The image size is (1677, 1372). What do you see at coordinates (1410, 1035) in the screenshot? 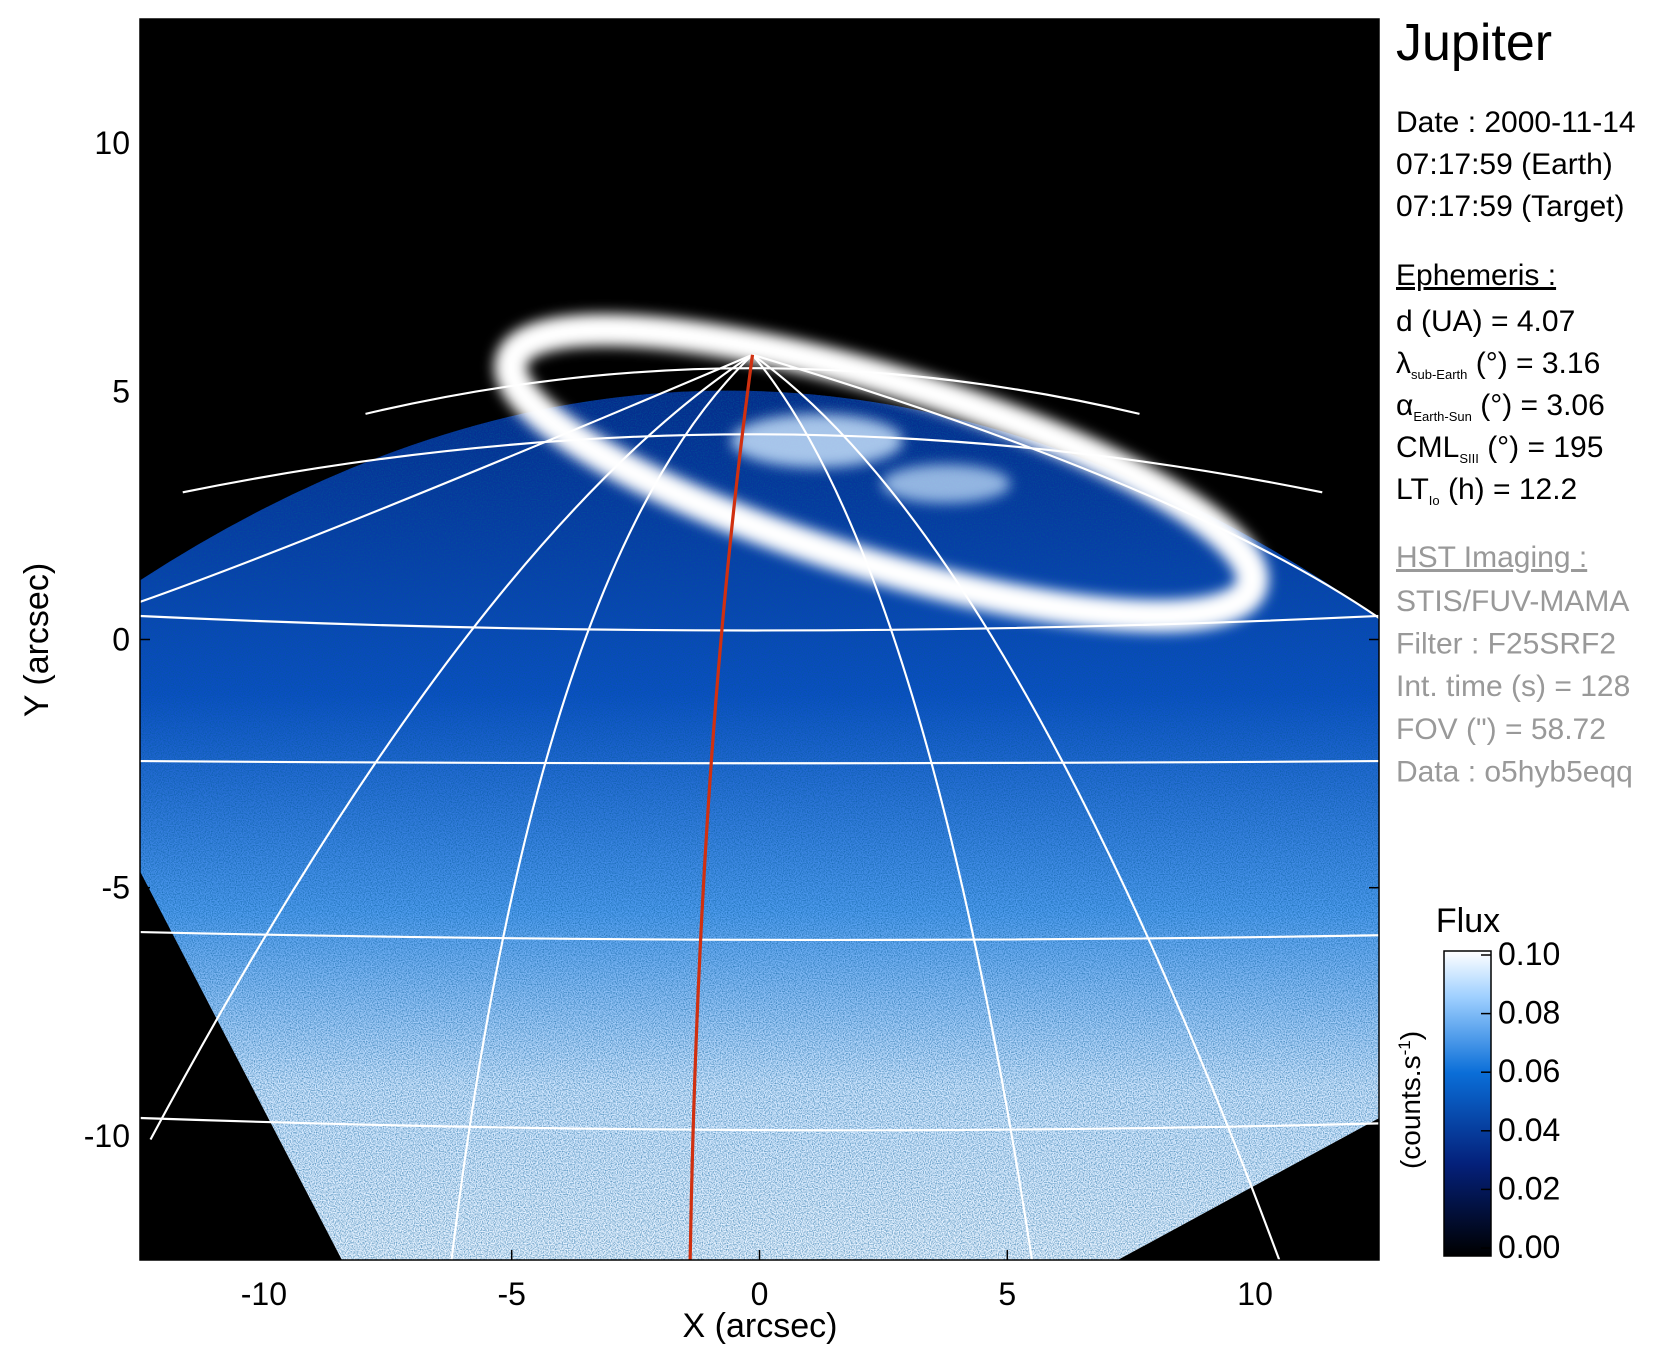
I see `colorbar-label-end: )` at bounding box center [1410, 1035].